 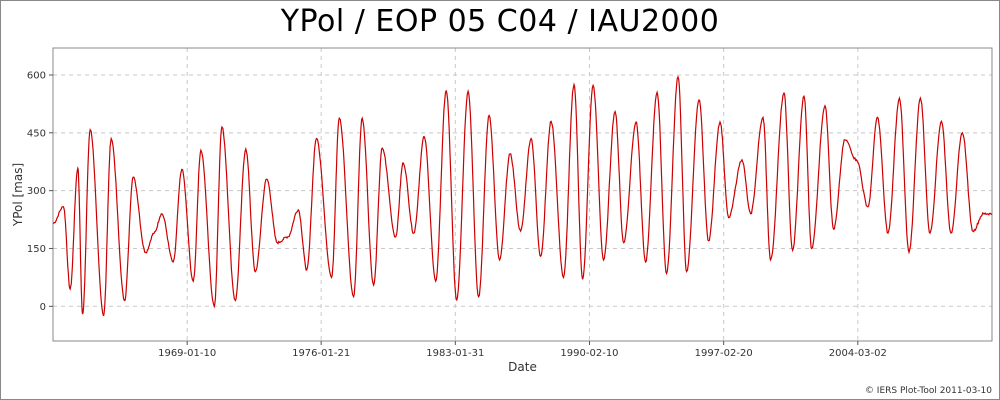 What do you see at coordinates (522, 367) in the screenshot?
I see `x-axis-label: Date` at bounding box center [522, 367].